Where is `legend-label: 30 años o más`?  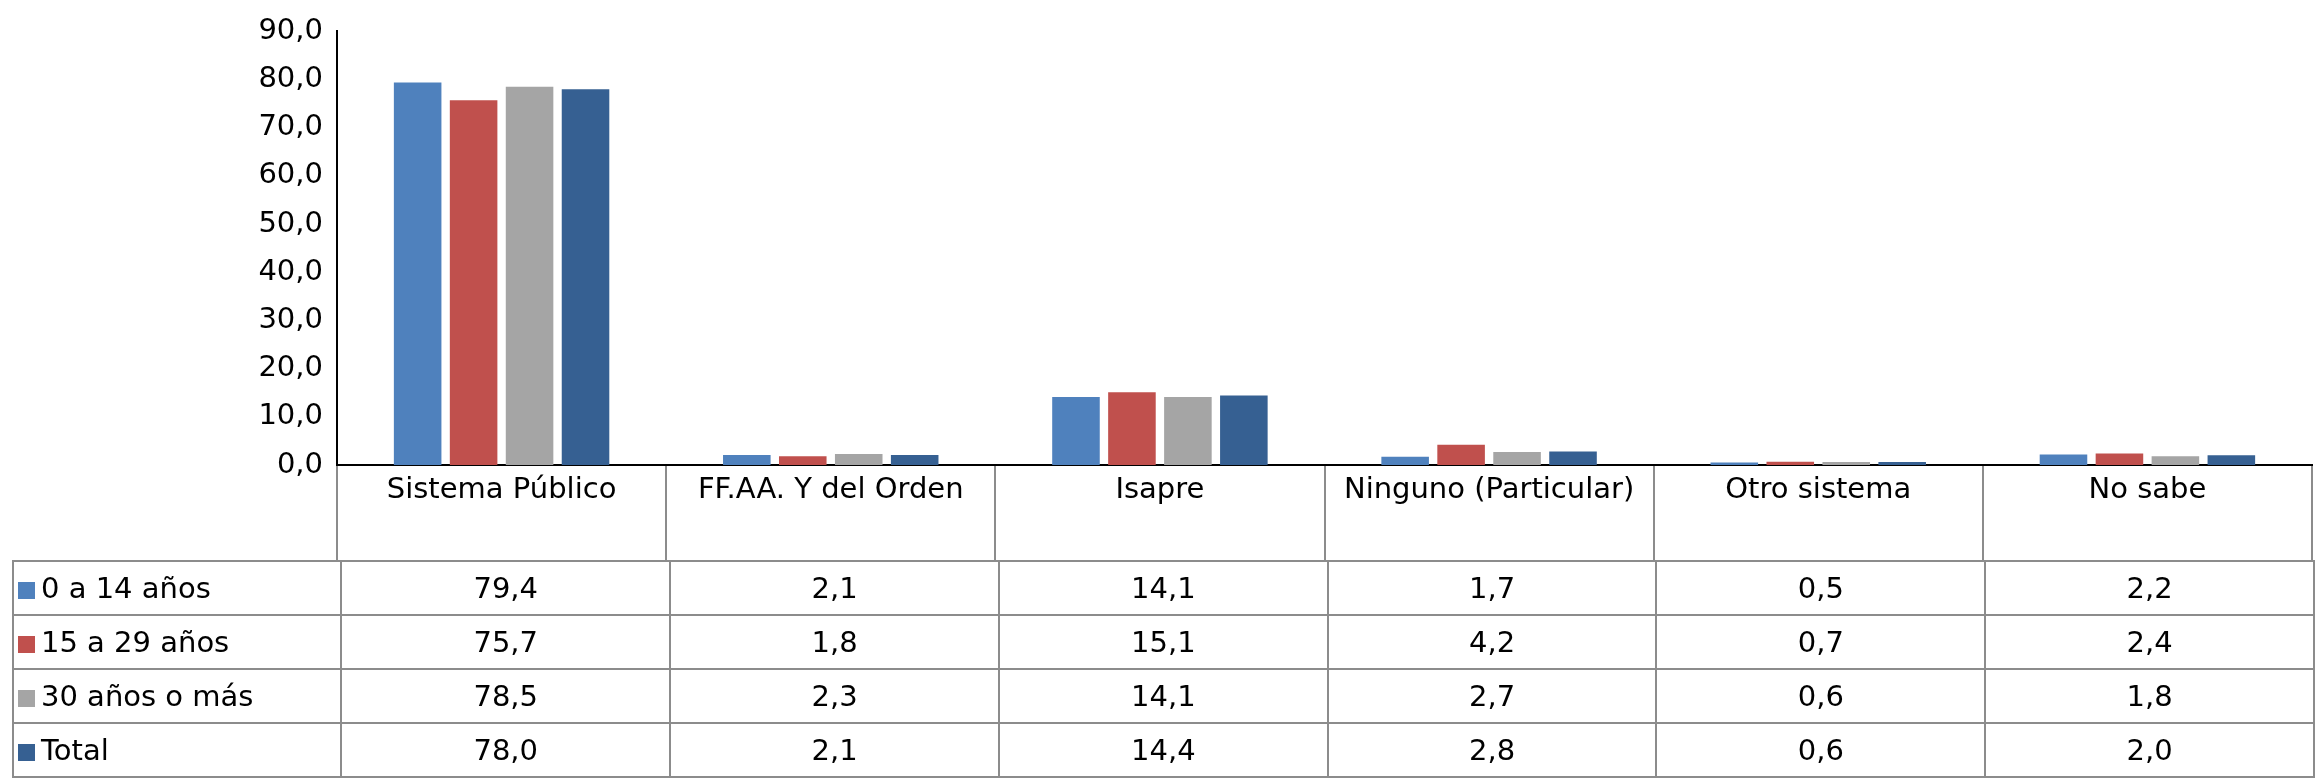 legend-label: 30 años o más is located at coordinates (177, 696).